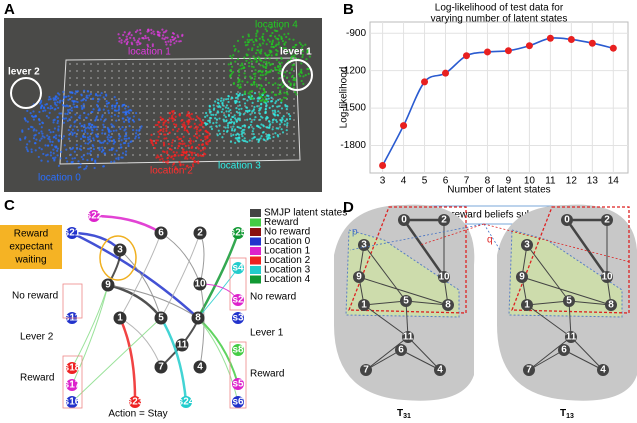 The height and width of the screenshot is (423, 637). I want to click on node-label: 4, so click(200, 367).